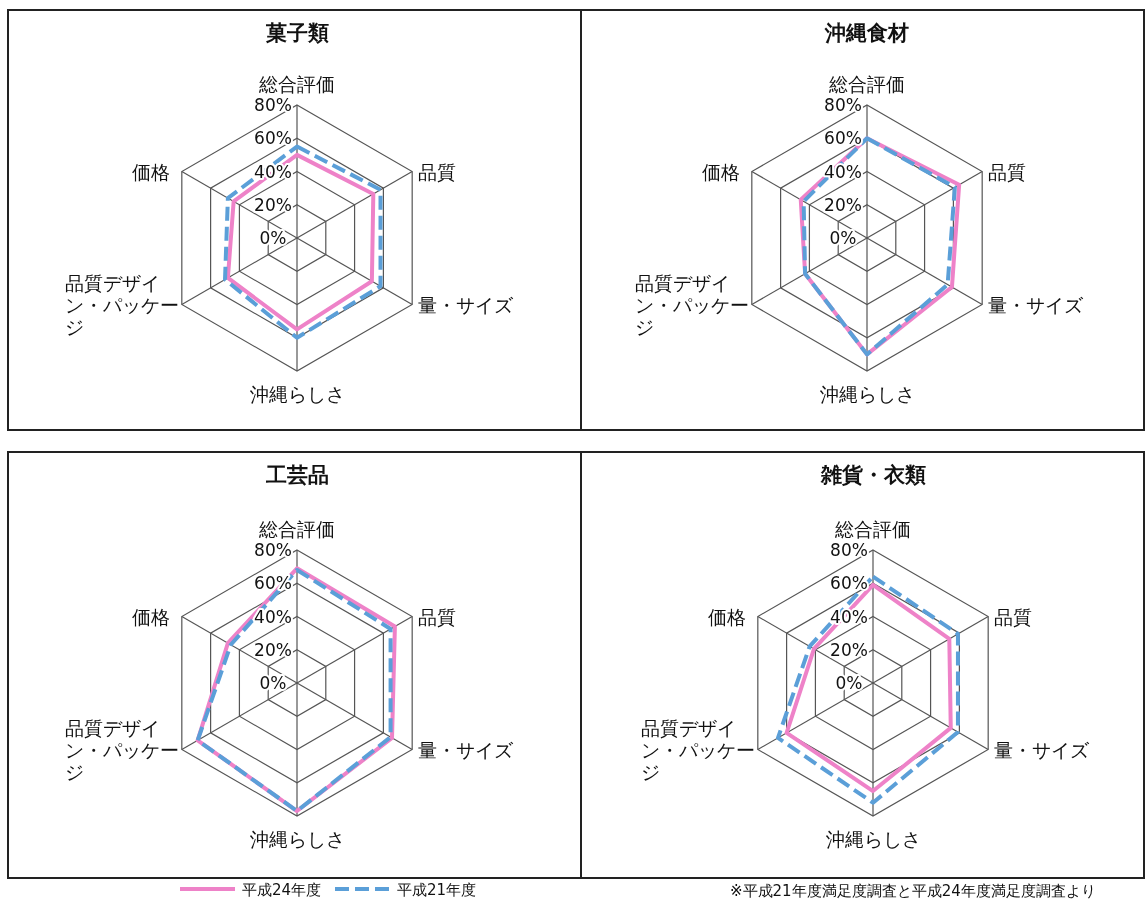 This screenshot has height=901, width=1145. Describe the element at coordinates (296, 33) in the screenshot. I see `chart-title: 菓子類` at that location.